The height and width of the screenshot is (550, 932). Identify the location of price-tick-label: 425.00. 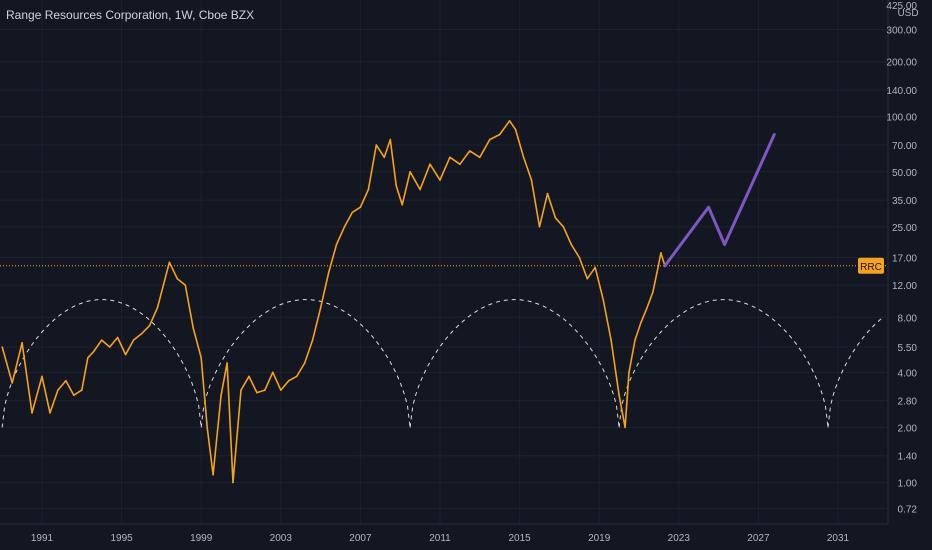
(901, 6).